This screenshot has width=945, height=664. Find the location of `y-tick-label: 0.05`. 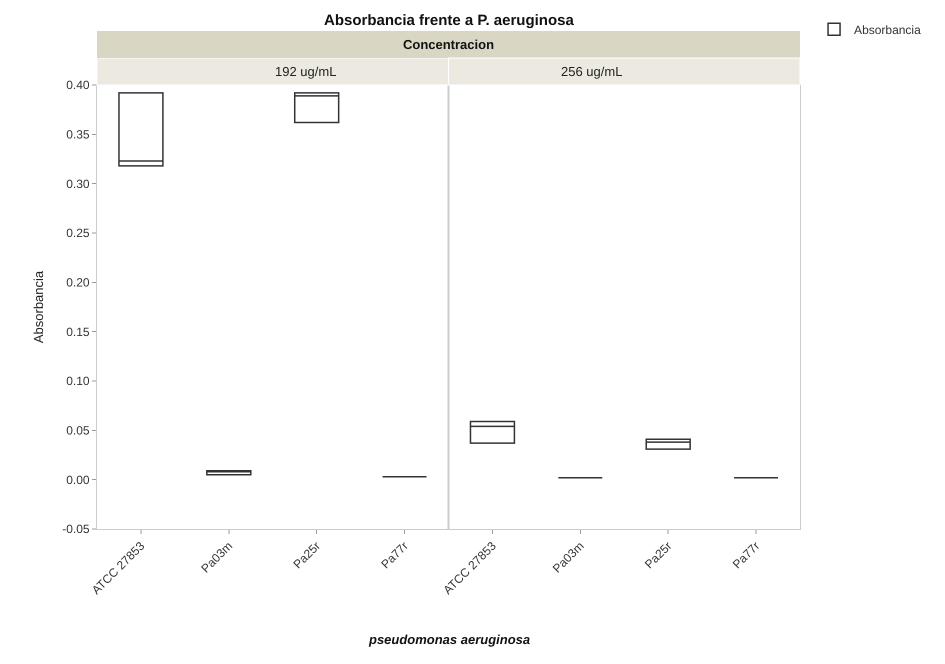

y-tick-label: 0.05 is located at coordinates (78, 431).